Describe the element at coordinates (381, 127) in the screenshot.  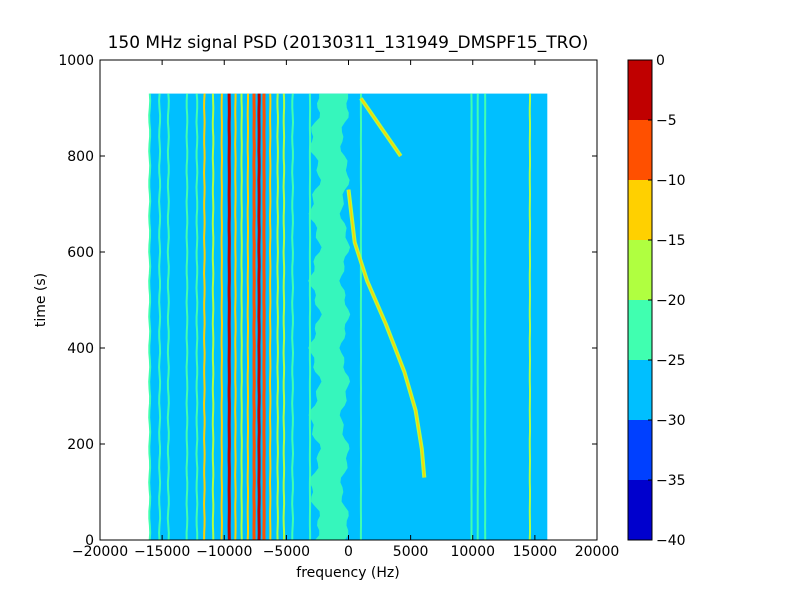
I see `drifting-tone-upper-core` at that location.